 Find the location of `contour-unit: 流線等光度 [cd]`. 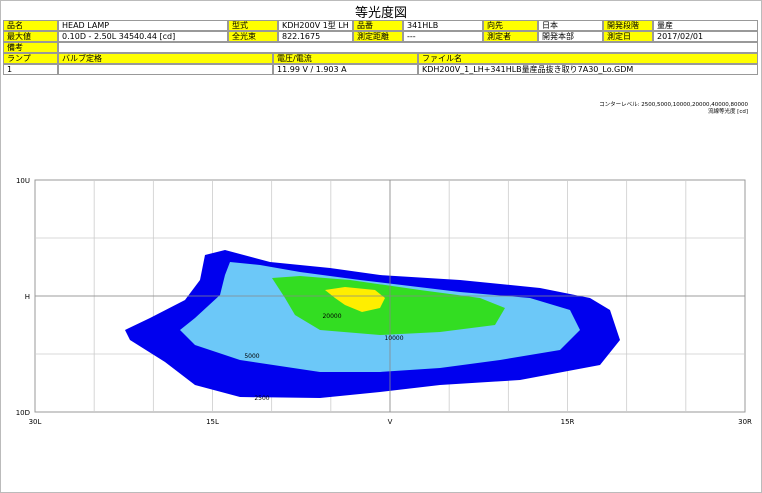

contour-unit: 流線等光度 [cd] is located at coordinates (728, 111).